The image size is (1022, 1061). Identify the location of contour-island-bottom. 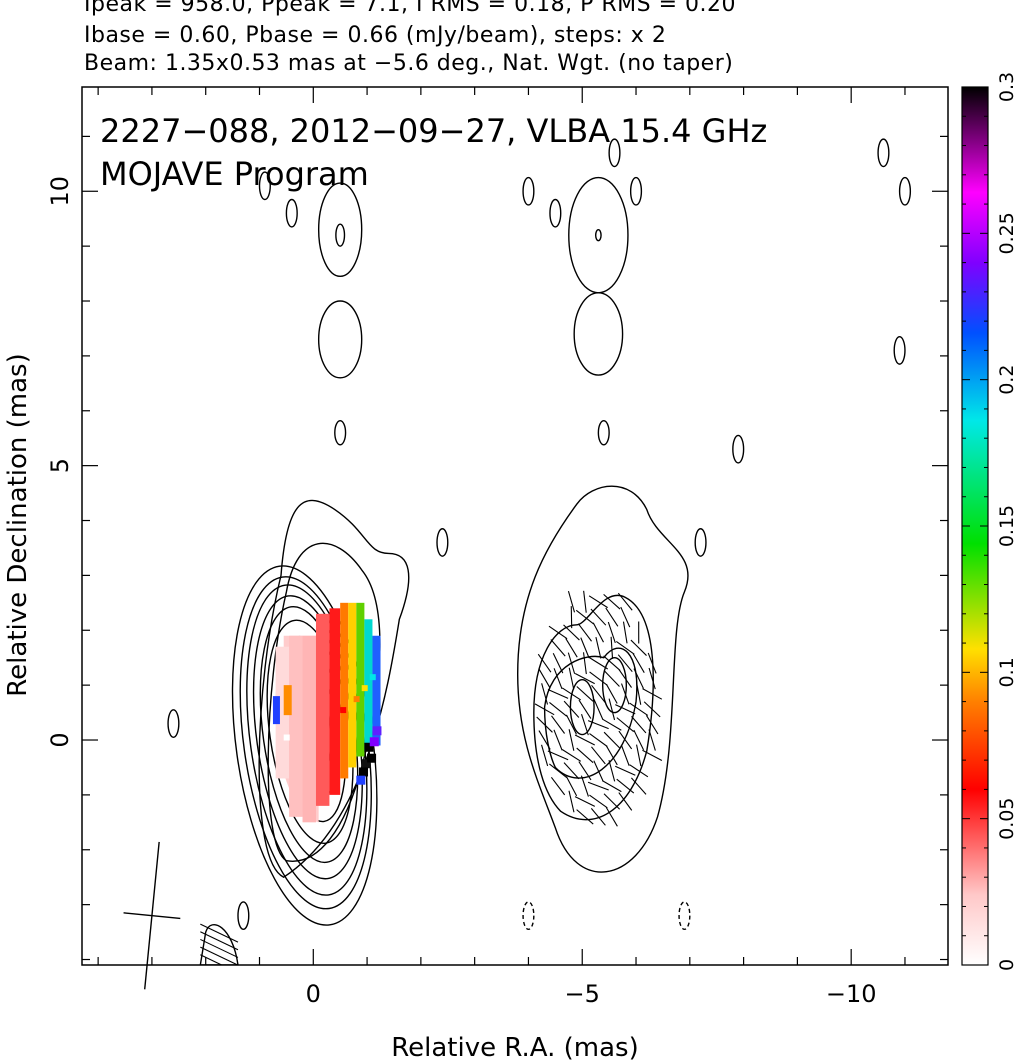
(219, 944).